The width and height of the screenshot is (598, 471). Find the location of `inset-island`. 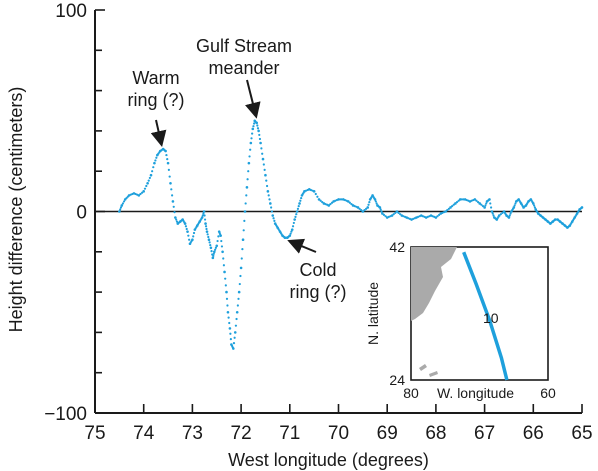

inset-island is located at coordinates (423, 367).